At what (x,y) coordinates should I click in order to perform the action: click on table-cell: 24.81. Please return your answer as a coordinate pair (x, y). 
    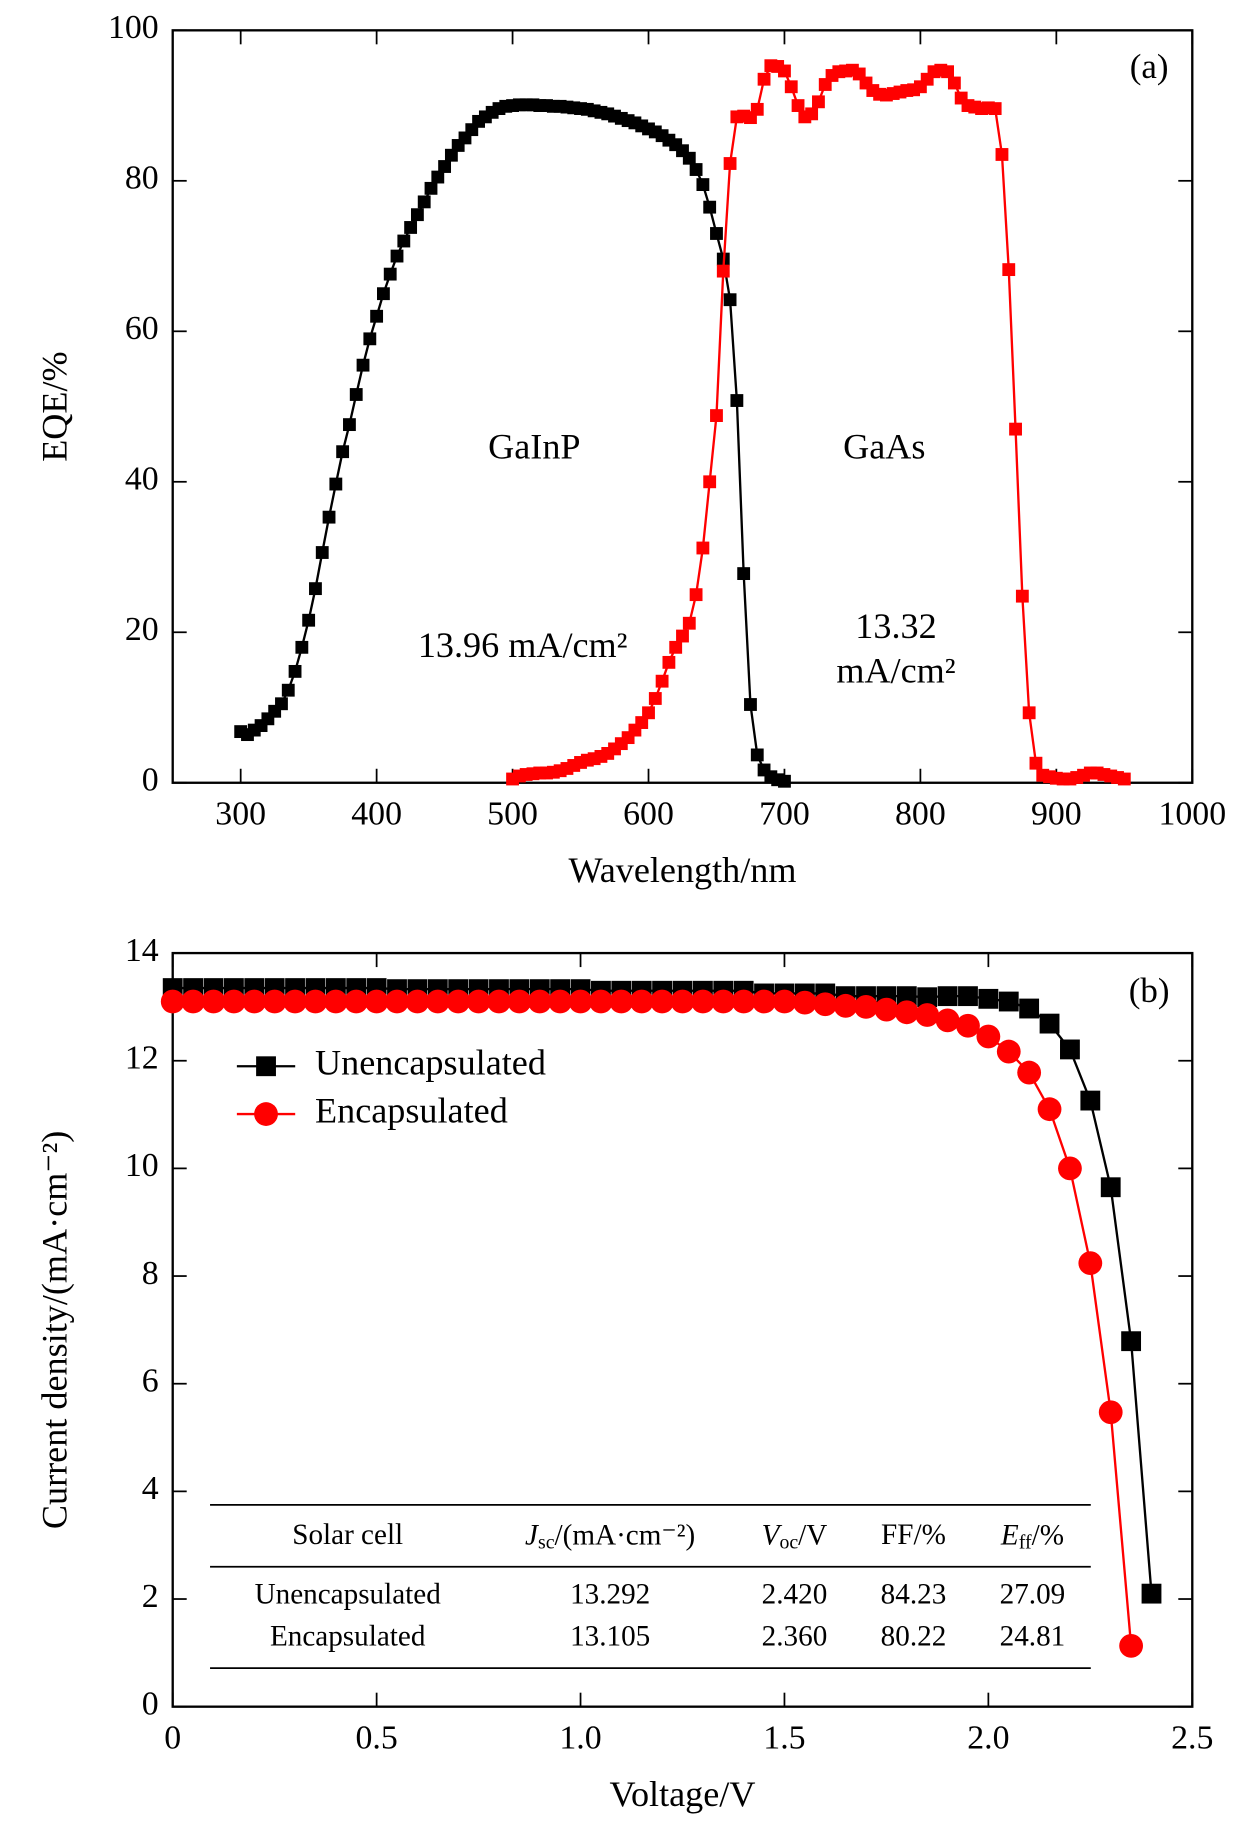
    Looking at the image, I should click on (1033, 1637).